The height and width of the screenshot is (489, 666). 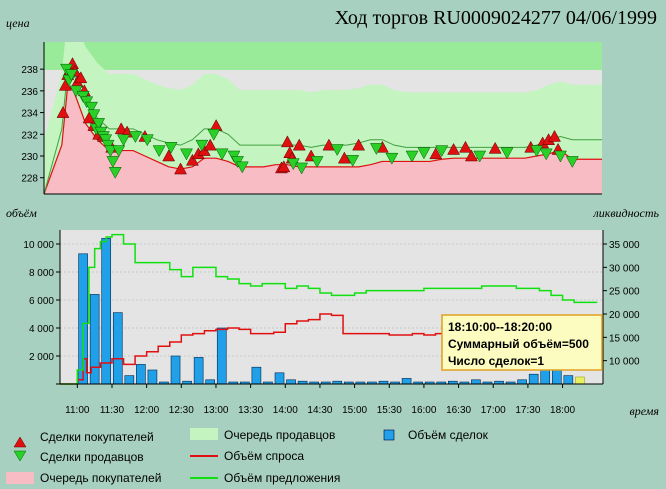 What do you see at coordinates (500, 327) in the screenshot?
I see `tooltip-line: 18:10:00--18:20:00` at bounding box center [500, 327].